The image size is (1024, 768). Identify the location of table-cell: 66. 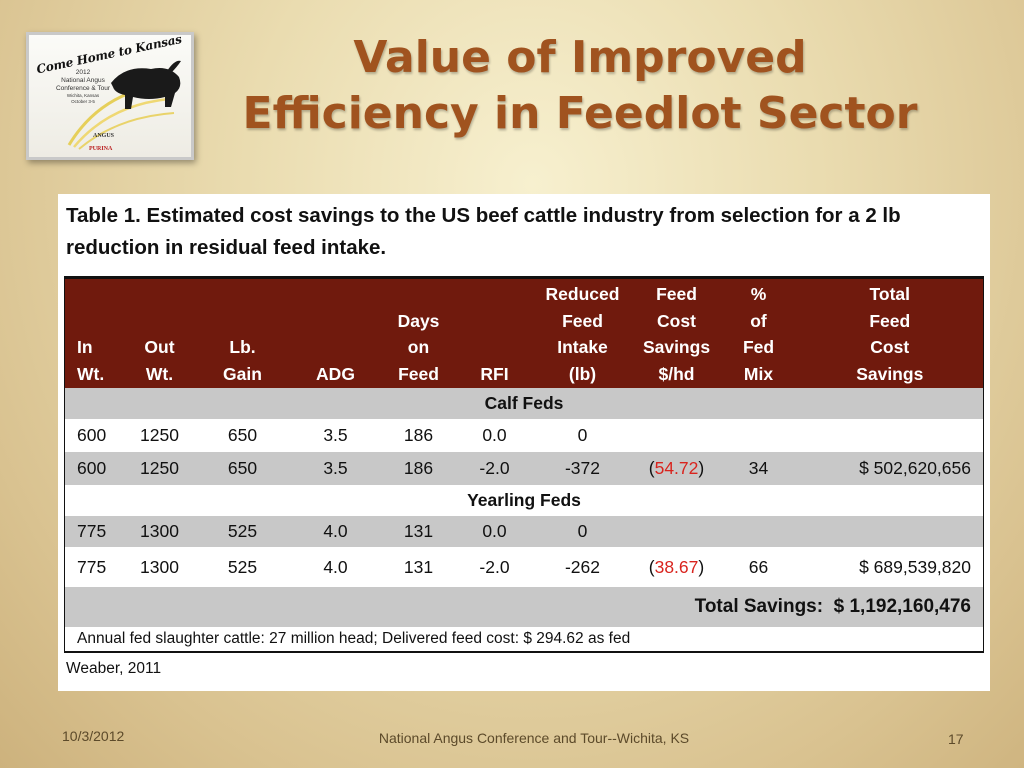
(758, 567).